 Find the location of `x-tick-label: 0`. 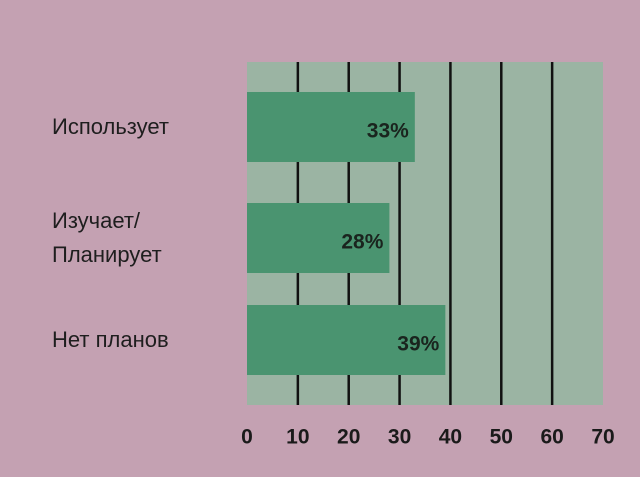

x-tick-label: 0 is located at coordinates (247, 437).